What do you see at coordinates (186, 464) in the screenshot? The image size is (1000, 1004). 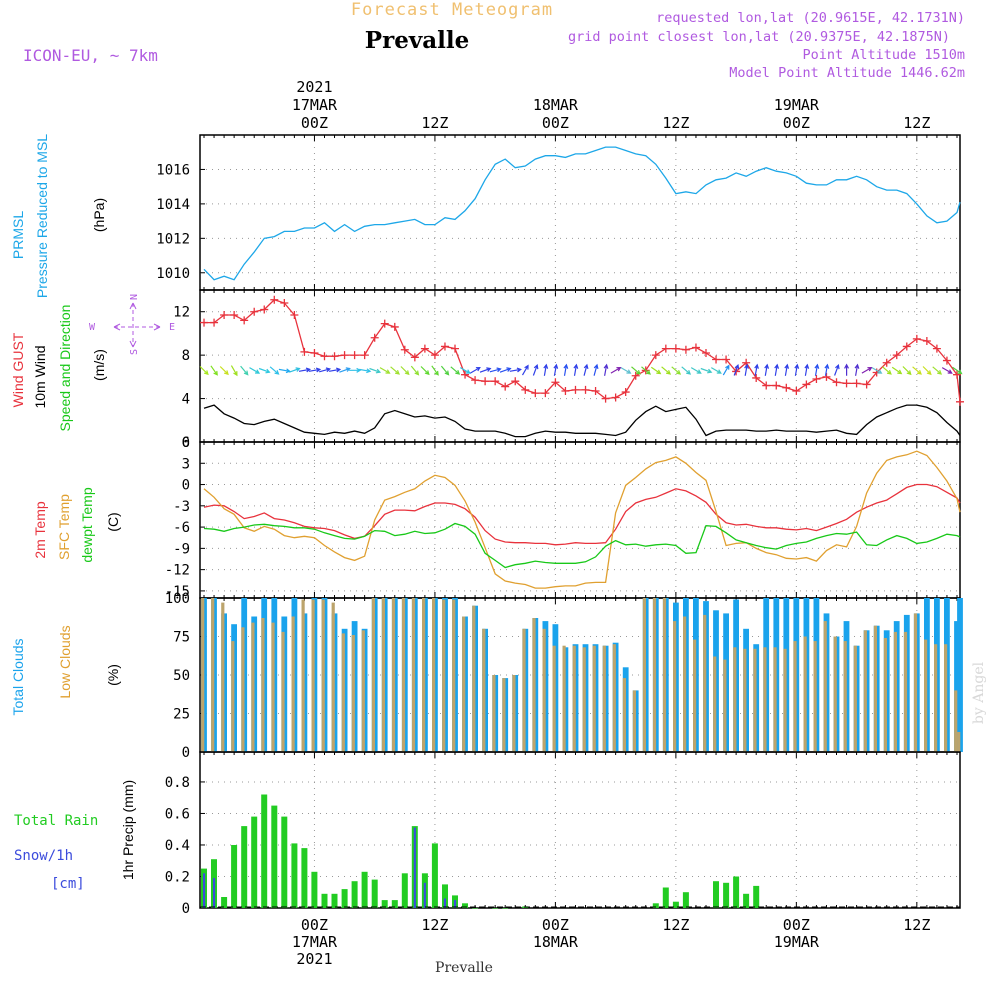 I see `temp-ytick-label: 3` at bounding box center [186, 464].